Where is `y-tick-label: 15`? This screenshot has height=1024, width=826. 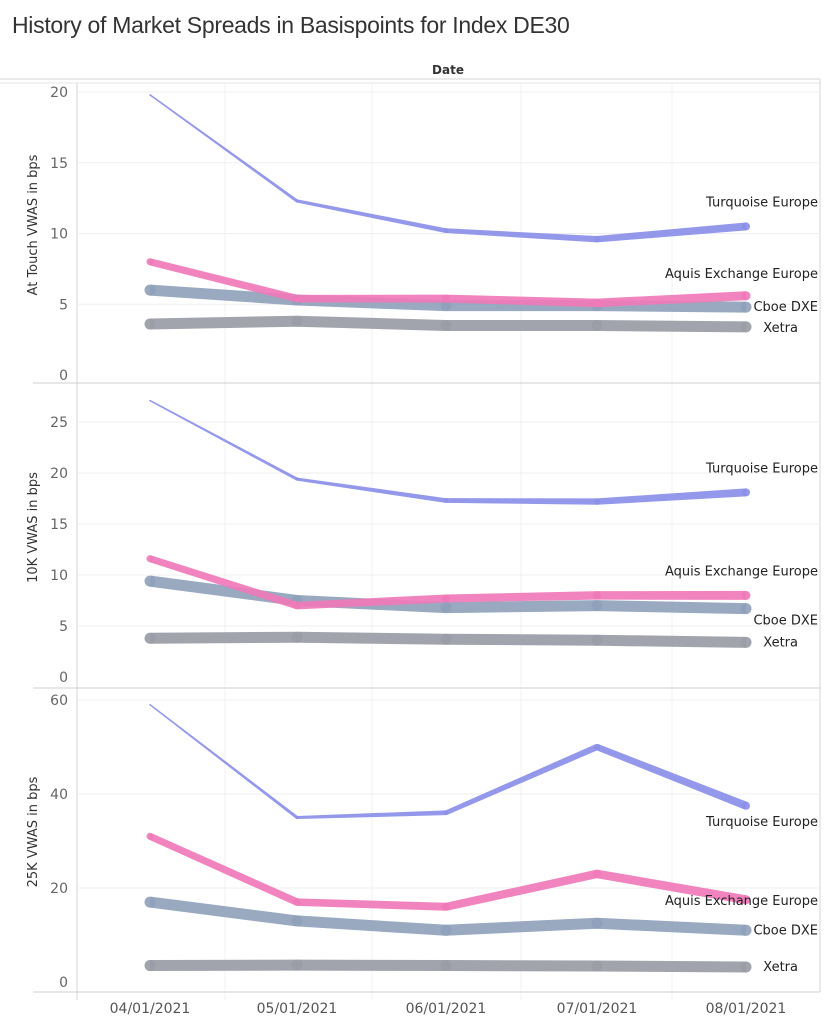
y-tick-label: 15 is located at coordinates (59, 164).